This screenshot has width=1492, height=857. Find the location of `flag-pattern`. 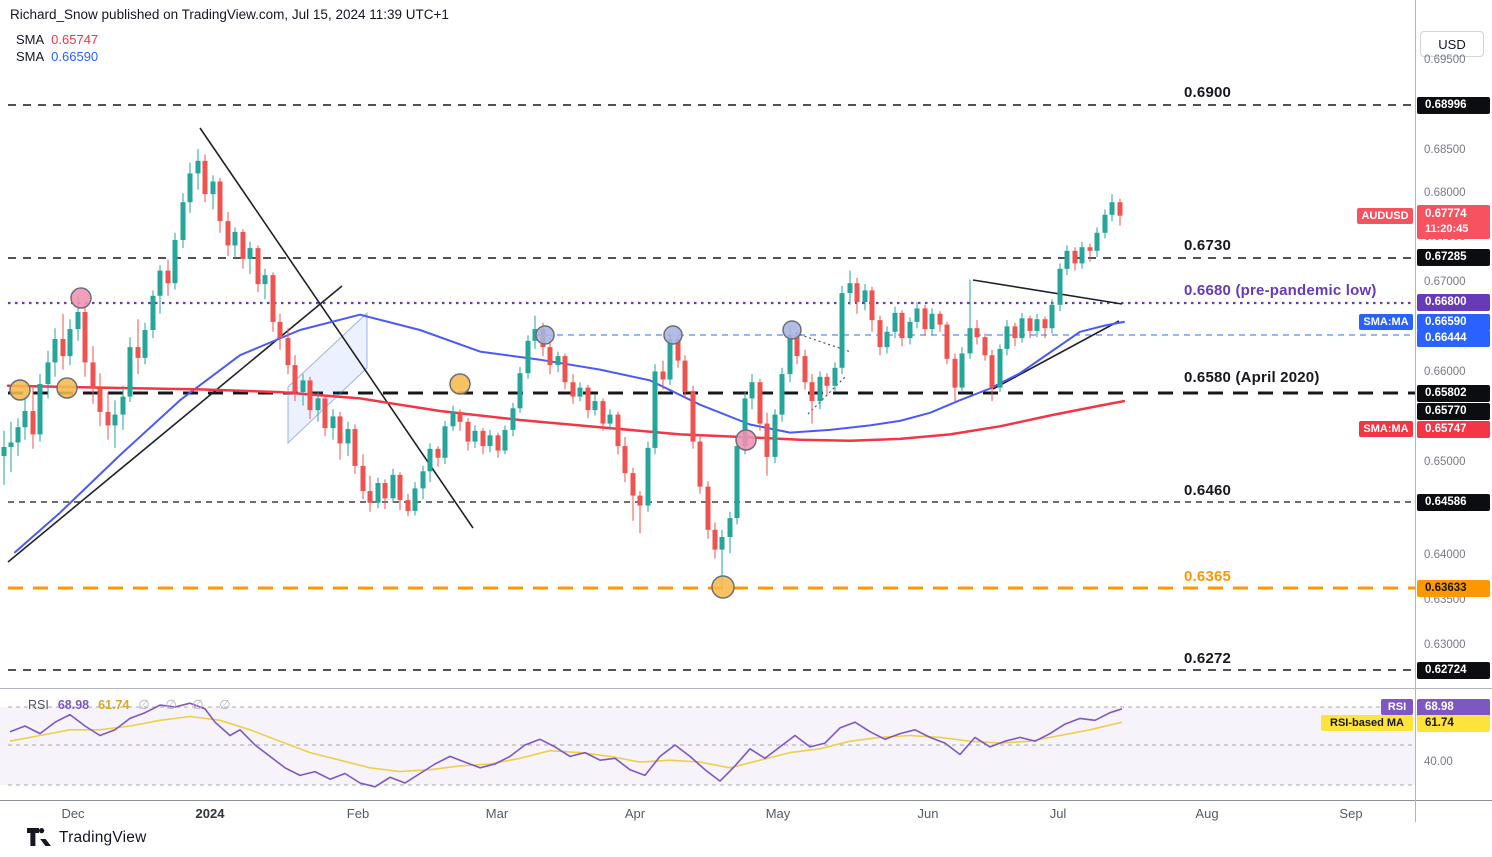

flag-pattern is located at coordinates (327, 378).